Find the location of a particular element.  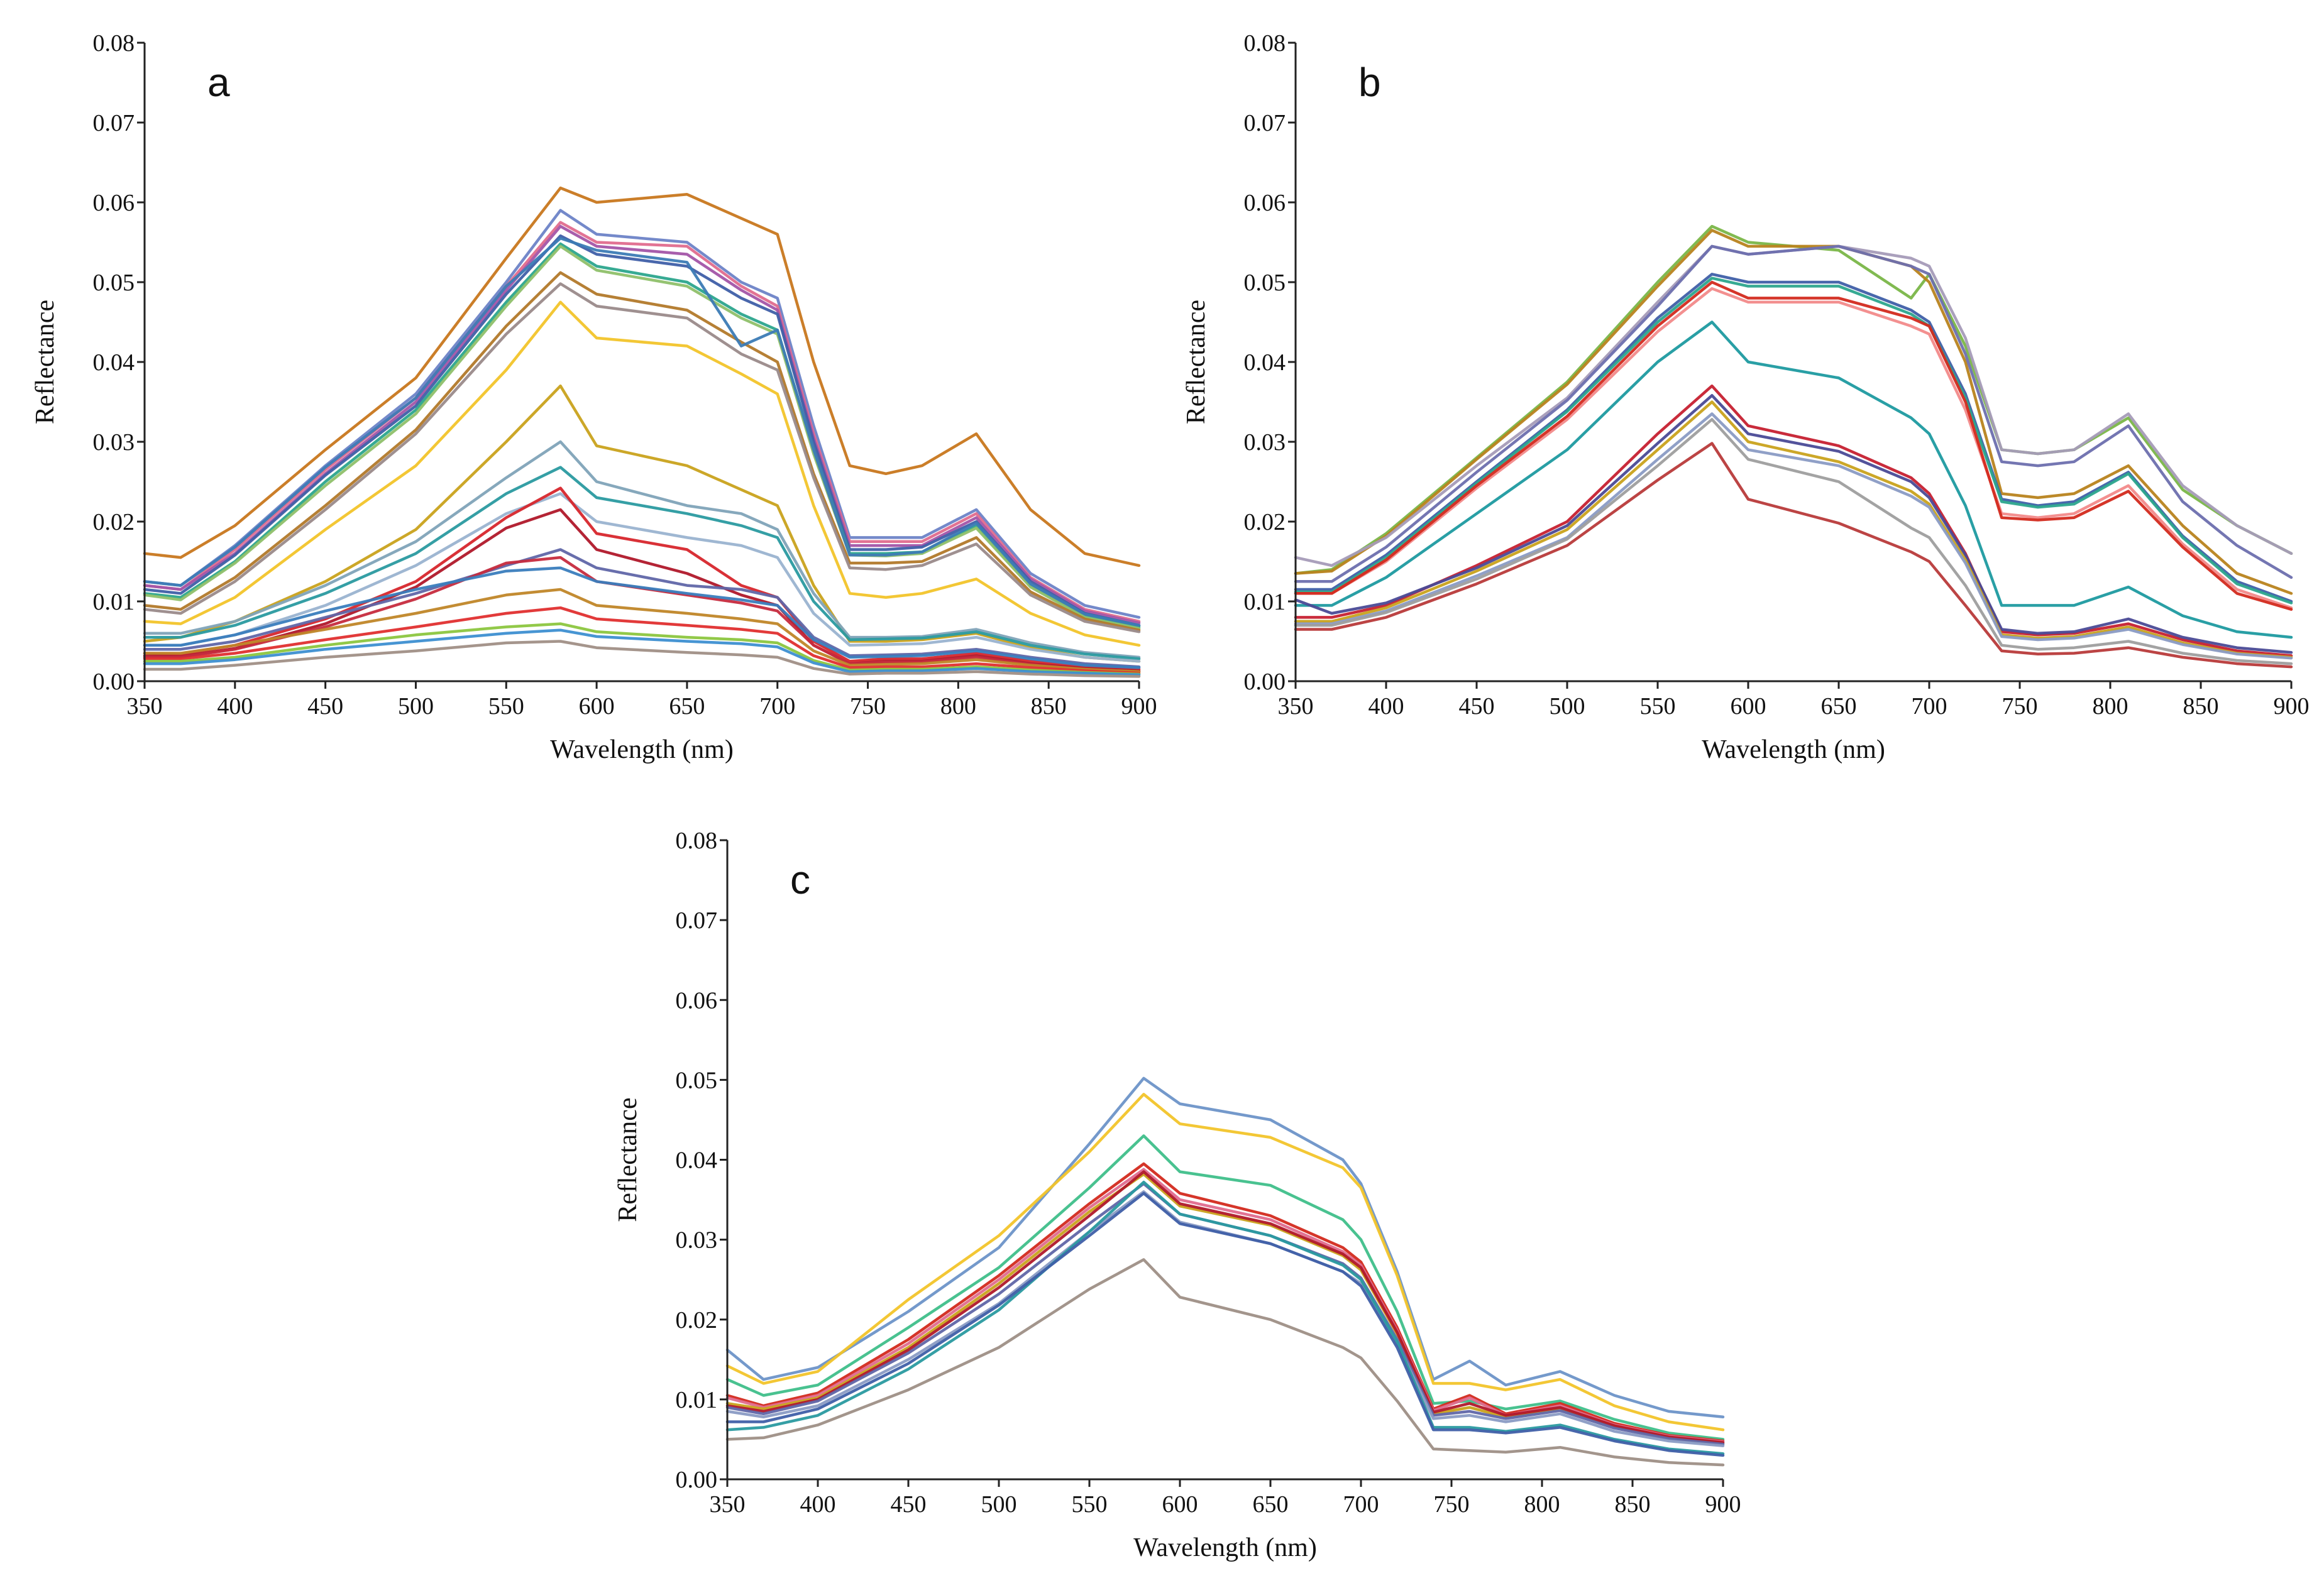

series-line-a1 is located at coordinates (642, 377).